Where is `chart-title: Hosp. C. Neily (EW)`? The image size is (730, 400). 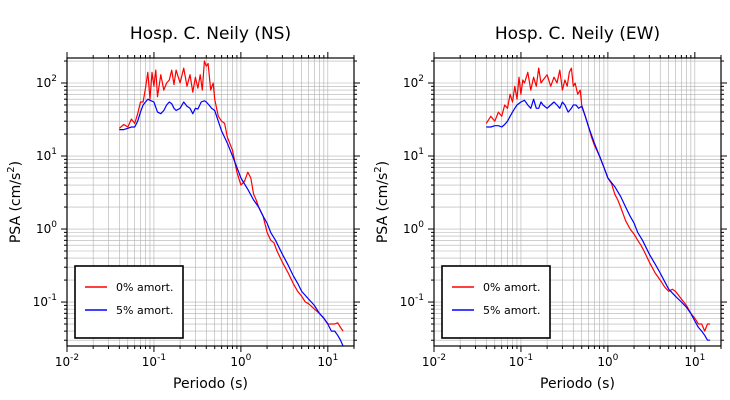 chart-title: Hosp. C. Neily (EW) is located at coordinates (577, 34).